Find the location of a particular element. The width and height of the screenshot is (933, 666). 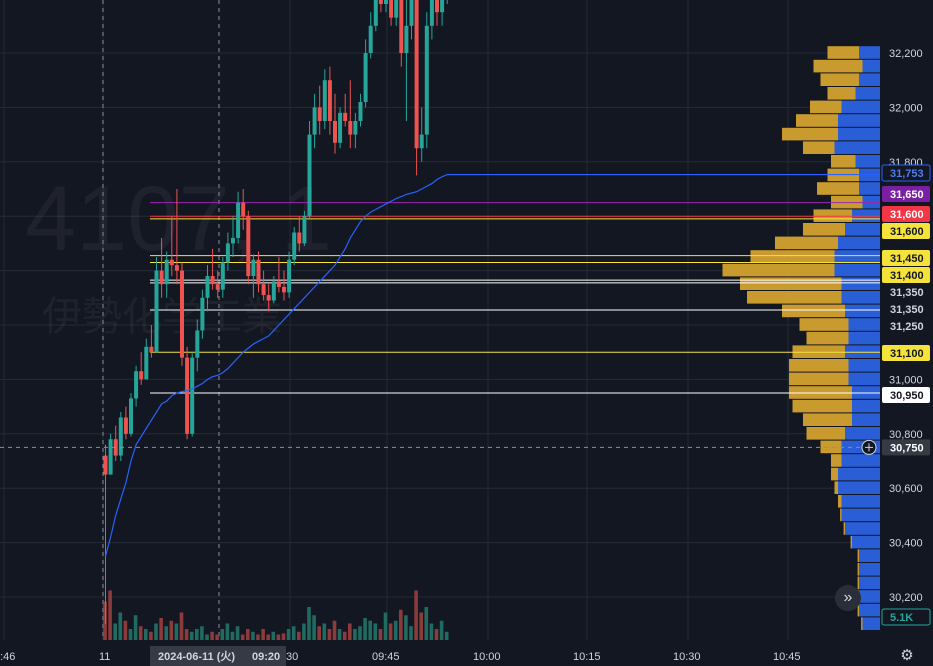

time-tick: 10:15 is located at coordinates (587, 657).